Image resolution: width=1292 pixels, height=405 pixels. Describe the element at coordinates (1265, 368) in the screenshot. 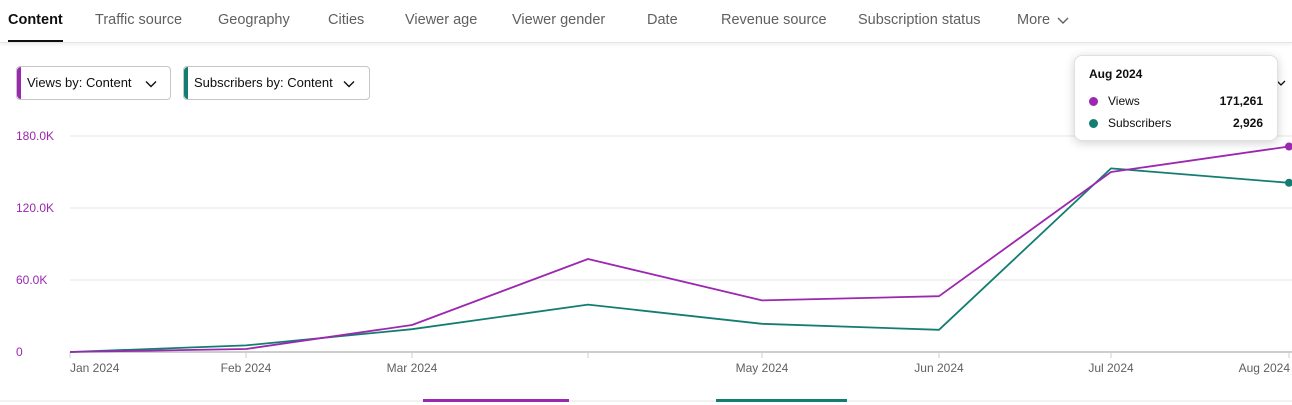

I see `x-tick-label: Aug 2024` at that location.